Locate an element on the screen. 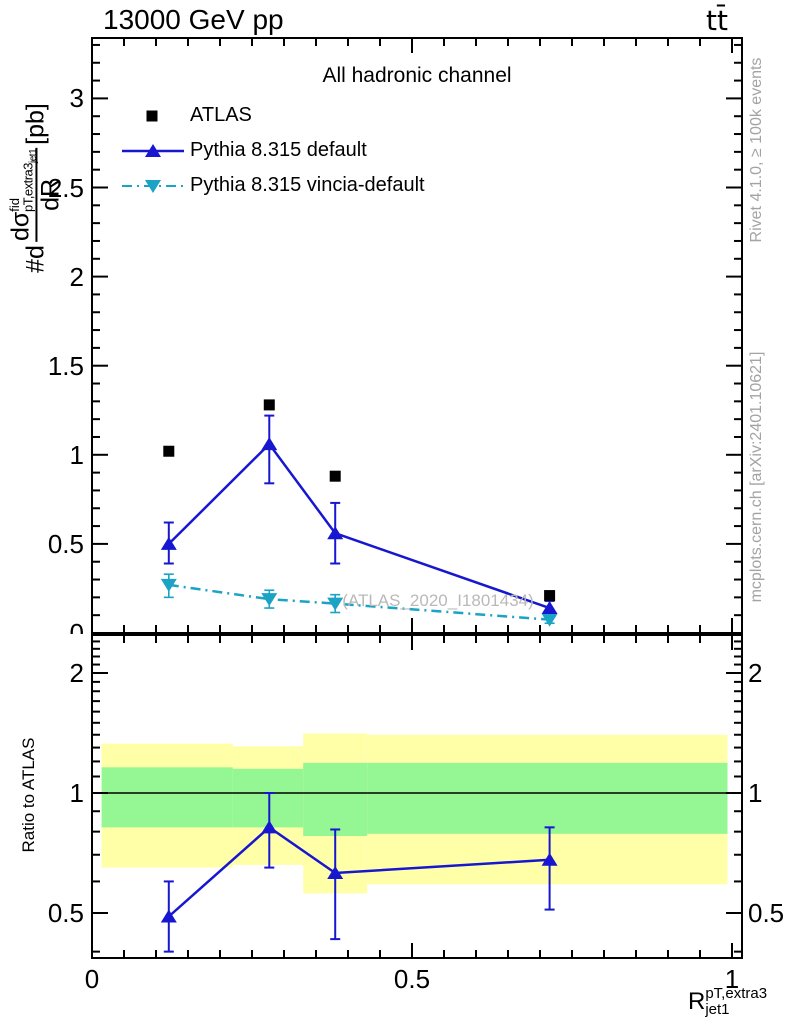 Image resolution: width=786 pixels, height=1024 pixels. main-y-tick-label: 2 is located at coordinates (76, 276).